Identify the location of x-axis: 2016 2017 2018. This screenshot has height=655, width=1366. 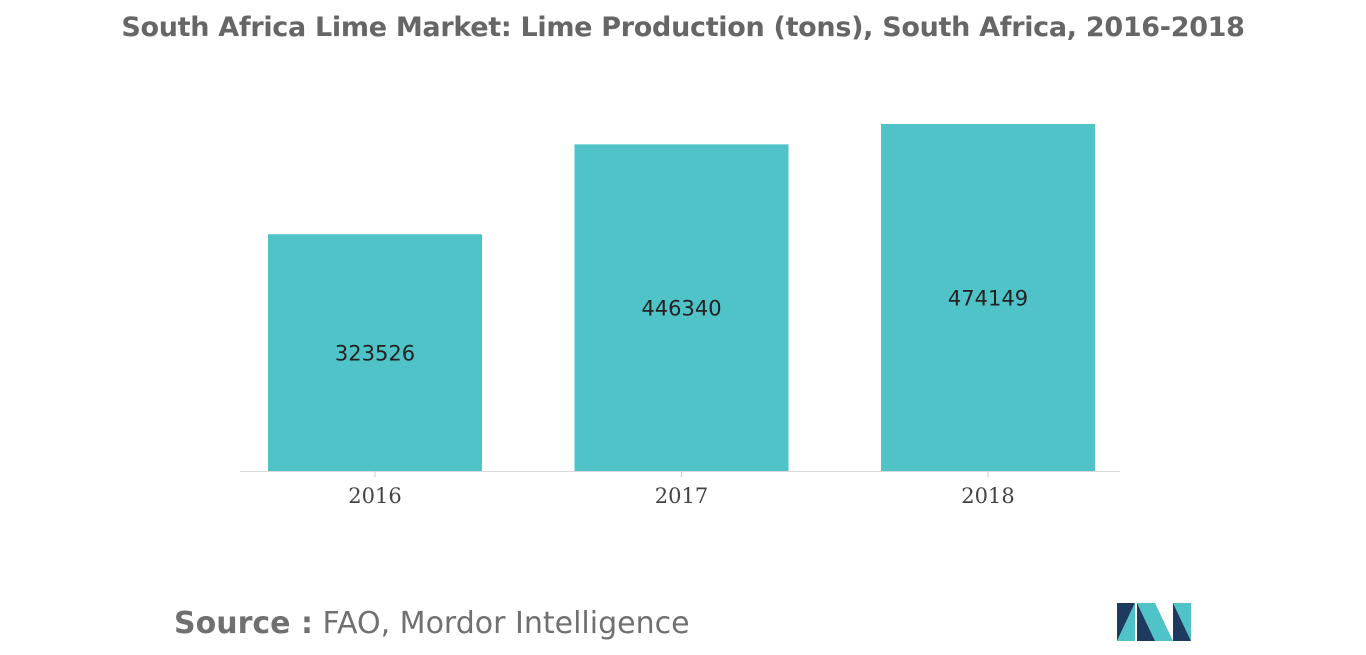
(680, 489).